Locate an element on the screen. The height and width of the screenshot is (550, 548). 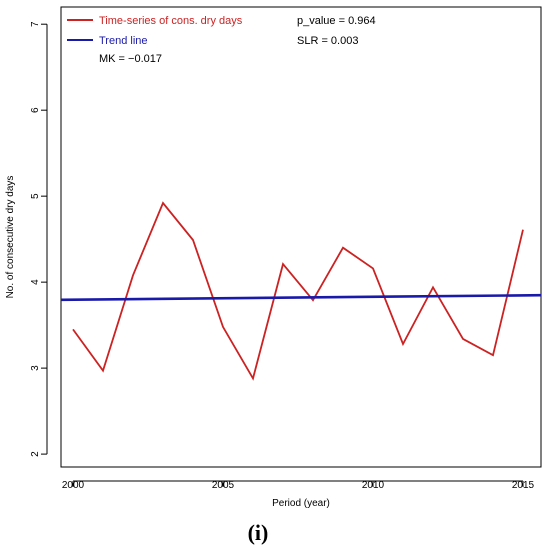
legend-label-trend-line: Trend line is located at coordinates (123, 41).